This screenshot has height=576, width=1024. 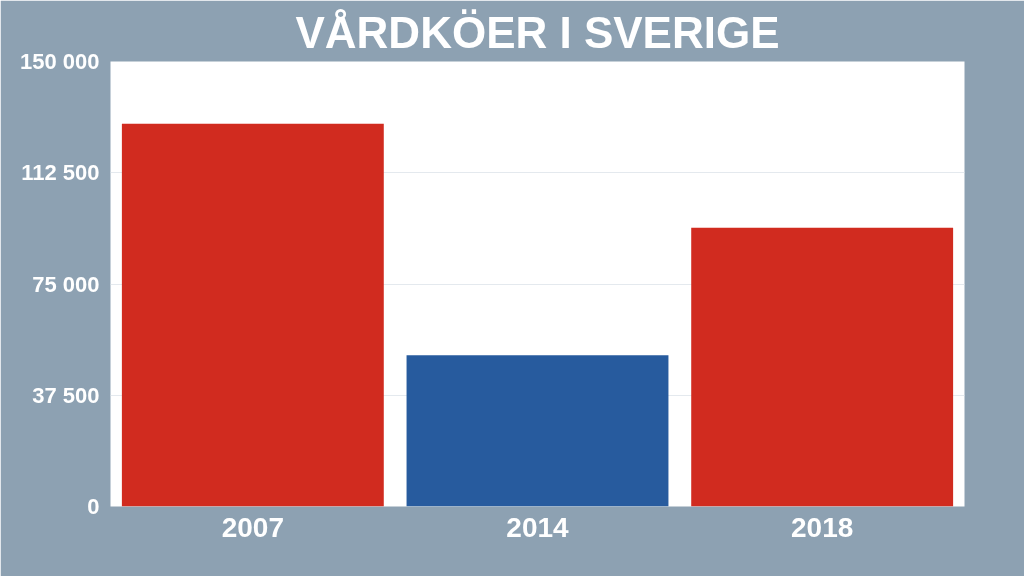 I want to click on y-tick-label: 0, so click(x=93, y=506).